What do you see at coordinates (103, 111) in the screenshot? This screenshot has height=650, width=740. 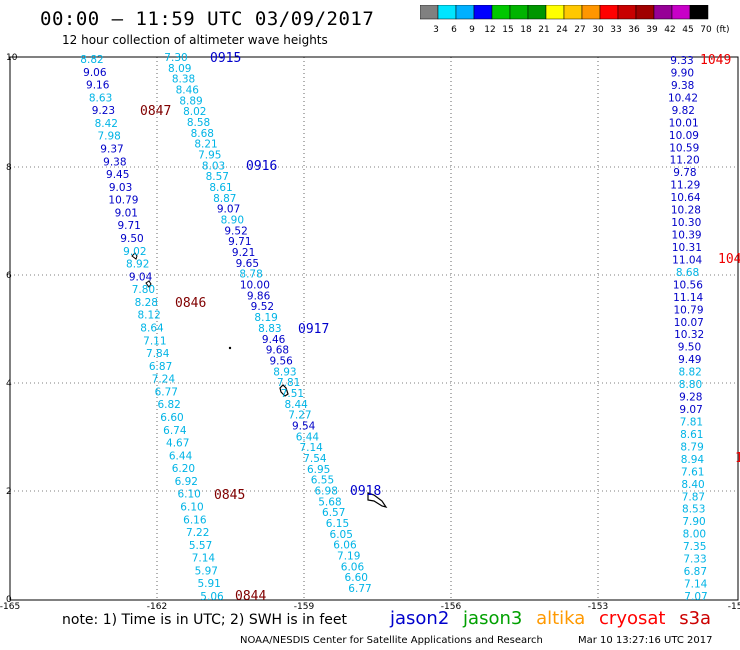 I see `swh-value: 9.23` at bounding box center [103, 111].